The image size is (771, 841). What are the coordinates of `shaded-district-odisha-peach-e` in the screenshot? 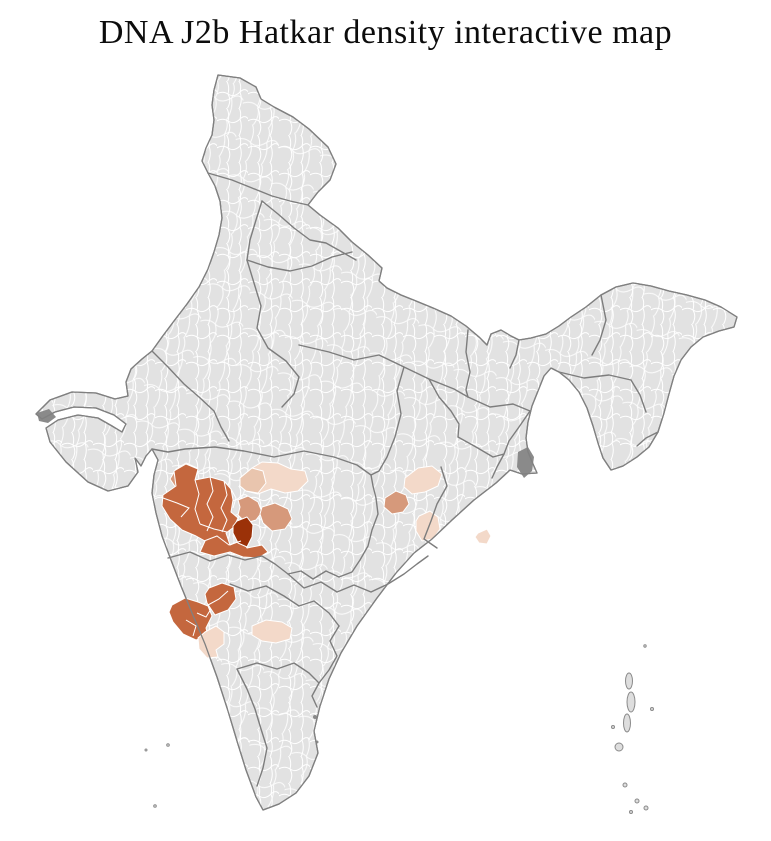 It's located at (483, 536).